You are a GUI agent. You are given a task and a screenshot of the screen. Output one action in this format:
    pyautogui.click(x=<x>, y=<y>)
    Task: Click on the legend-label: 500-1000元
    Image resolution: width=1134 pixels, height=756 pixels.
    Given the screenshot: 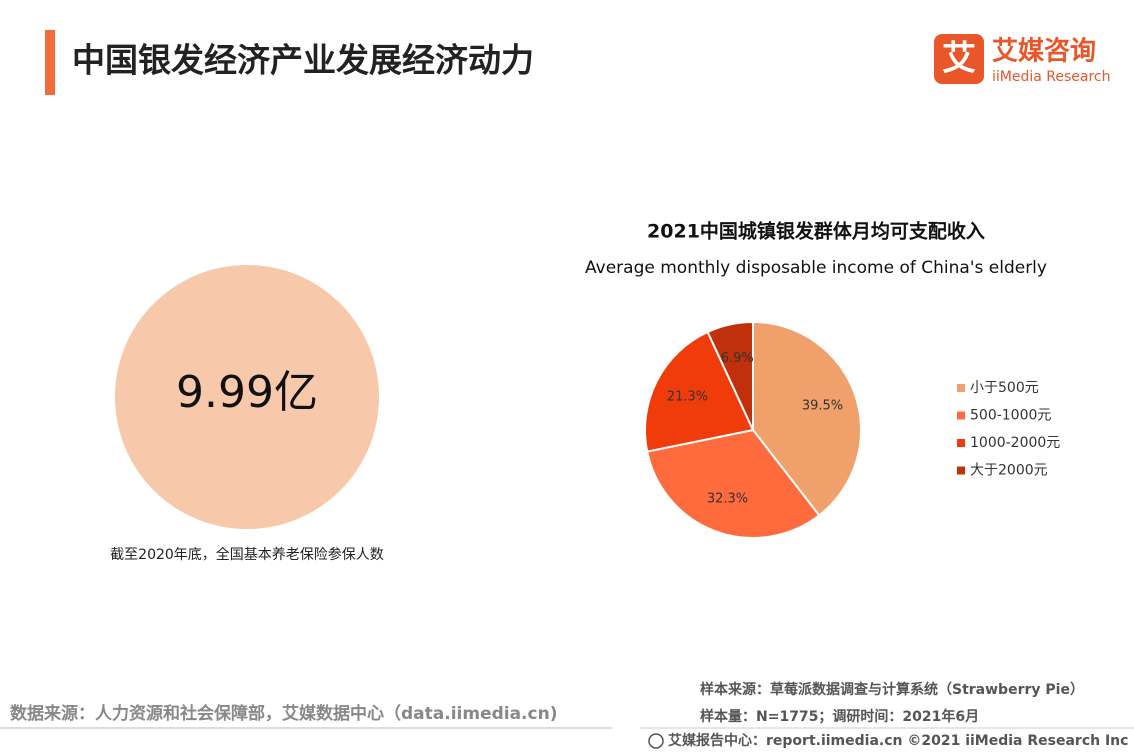 What is the action you would take?
    pyautogui.click(x=1010, y=416)
    